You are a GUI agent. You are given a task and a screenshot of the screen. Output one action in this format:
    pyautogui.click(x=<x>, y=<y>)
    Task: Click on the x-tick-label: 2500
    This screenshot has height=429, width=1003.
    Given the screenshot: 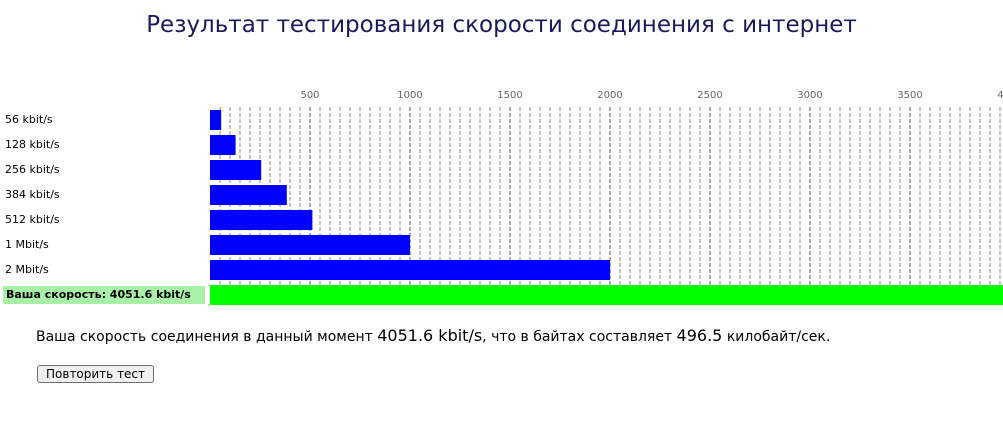 What is the action you would take?
    pyautogui.click(x=709, y=95)
    